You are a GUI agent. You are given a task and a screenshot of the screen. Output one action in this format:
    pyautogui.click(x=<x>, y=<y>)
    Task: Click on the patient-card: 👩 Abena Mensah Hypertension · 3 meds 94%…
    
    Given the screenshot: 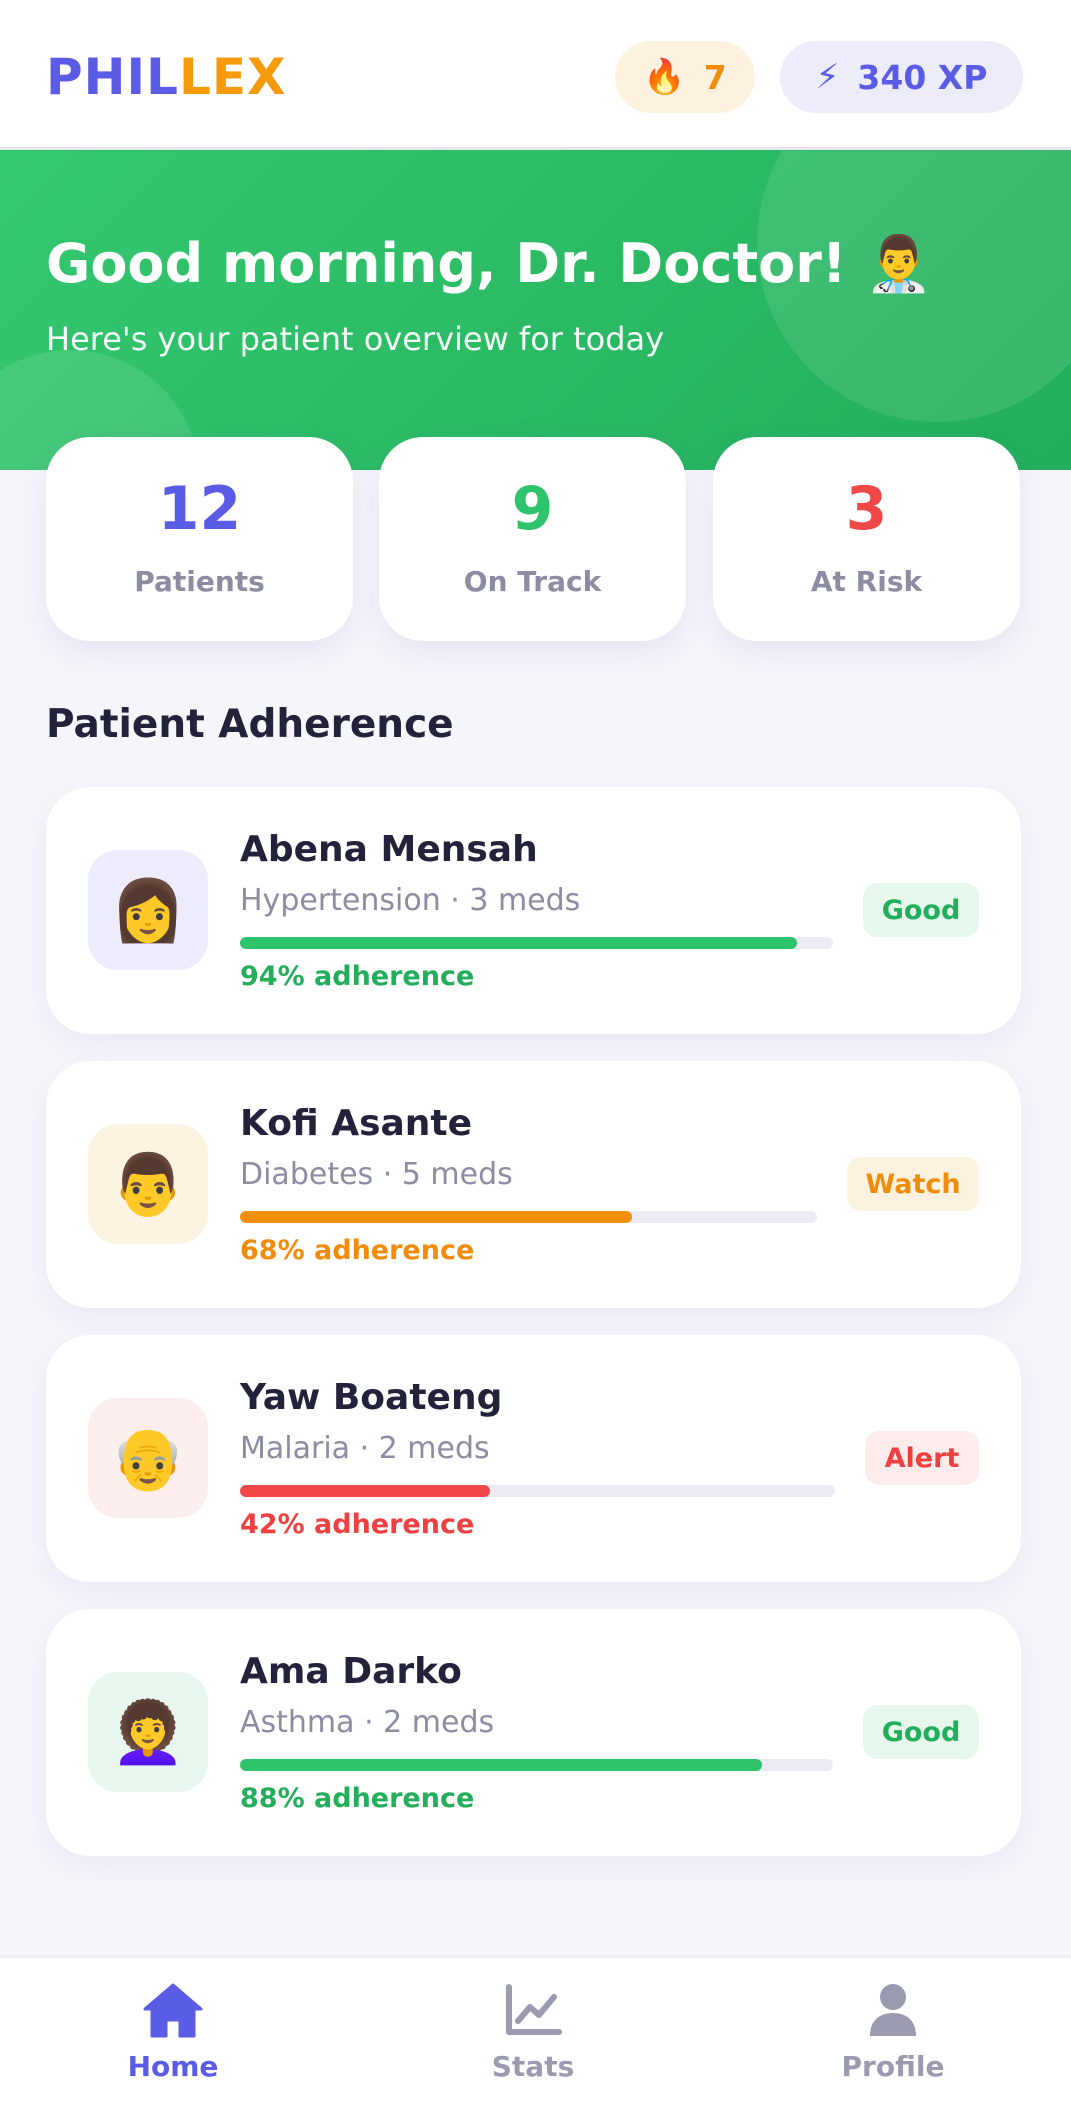 What is the action you would take?
    pyautogui.click(x=533, y=910)
    